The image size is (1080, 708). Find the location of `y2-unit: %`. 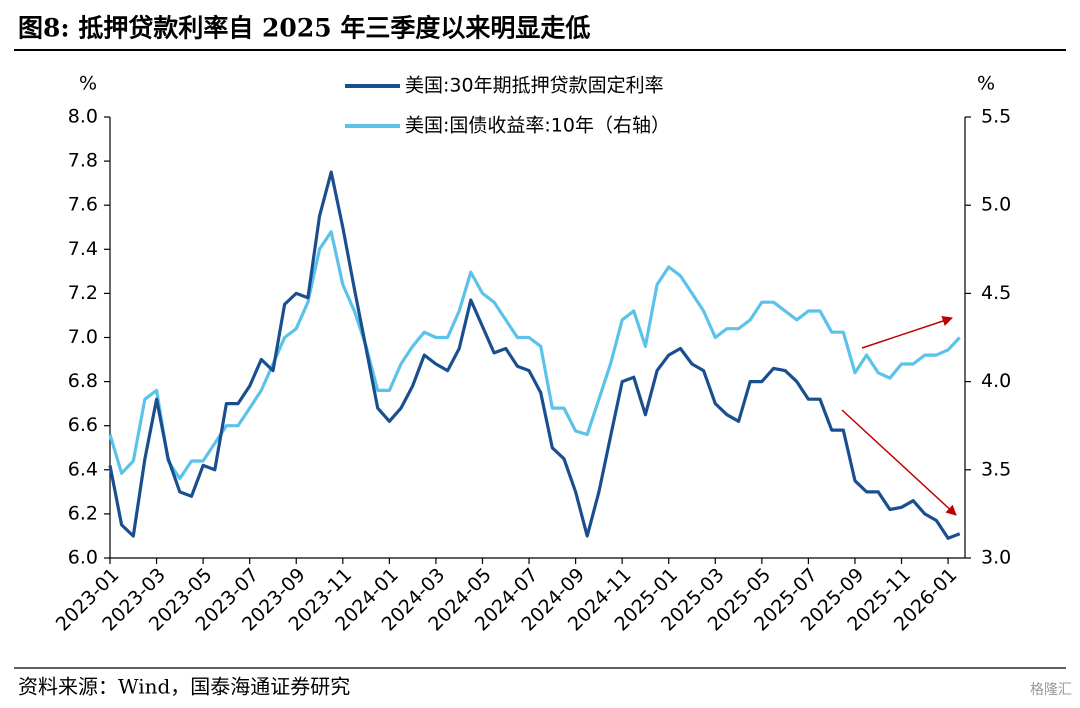

y2-unit: % is located at coordinates (986, 84).